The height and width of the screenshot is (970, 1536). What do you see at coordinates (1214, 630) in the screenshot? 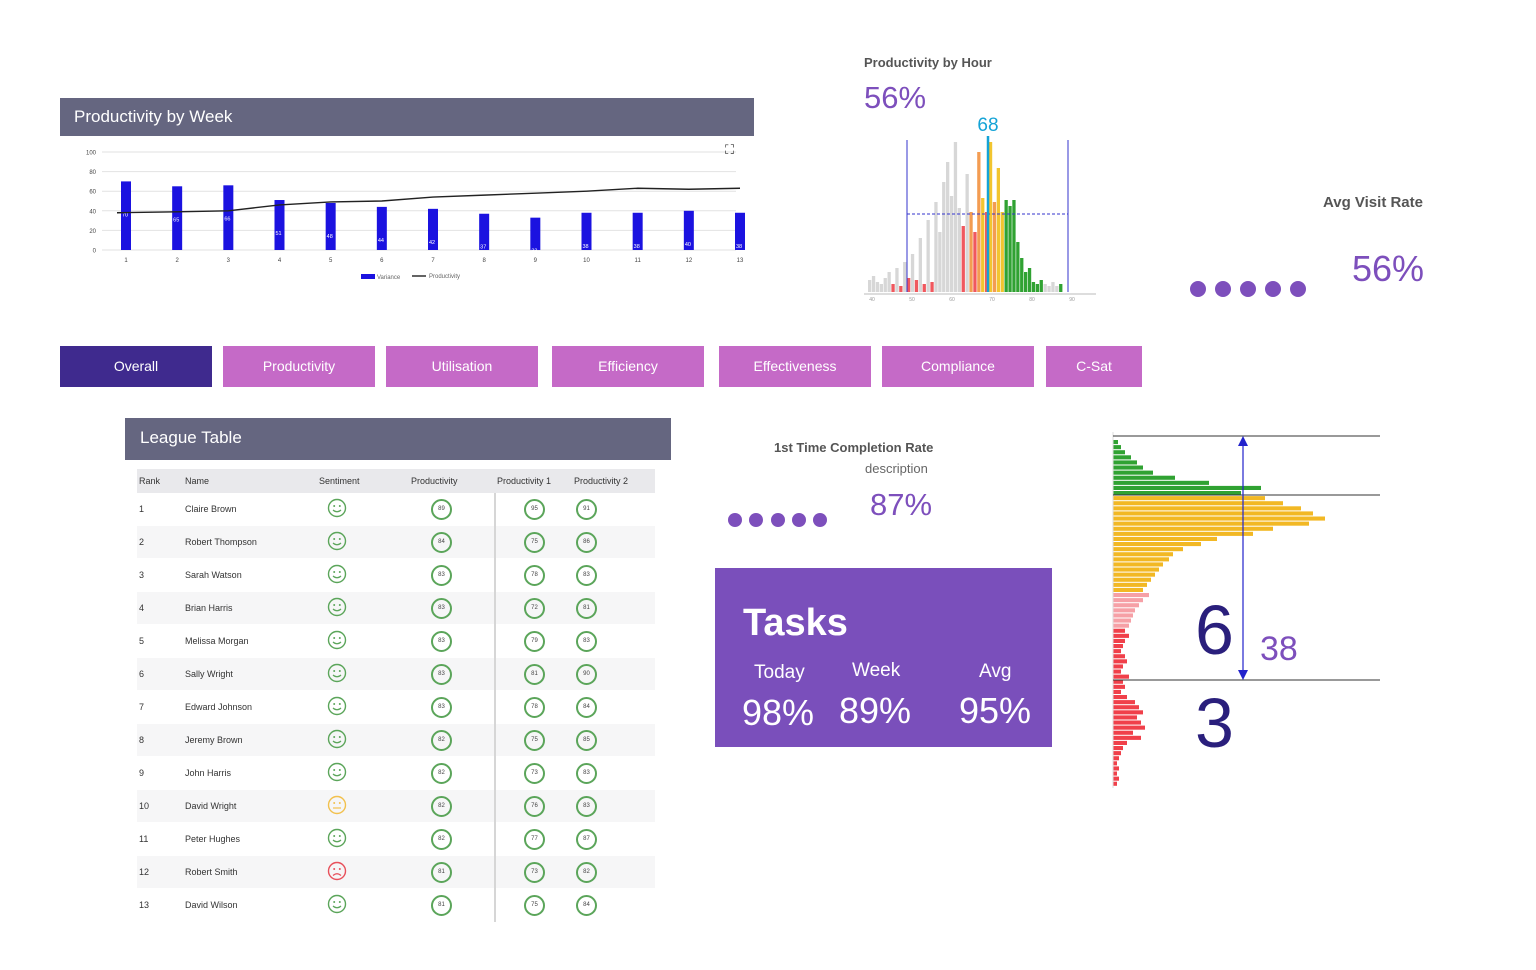
I see `distribution-upper-number: 6` at bounding box center [1214, 630].